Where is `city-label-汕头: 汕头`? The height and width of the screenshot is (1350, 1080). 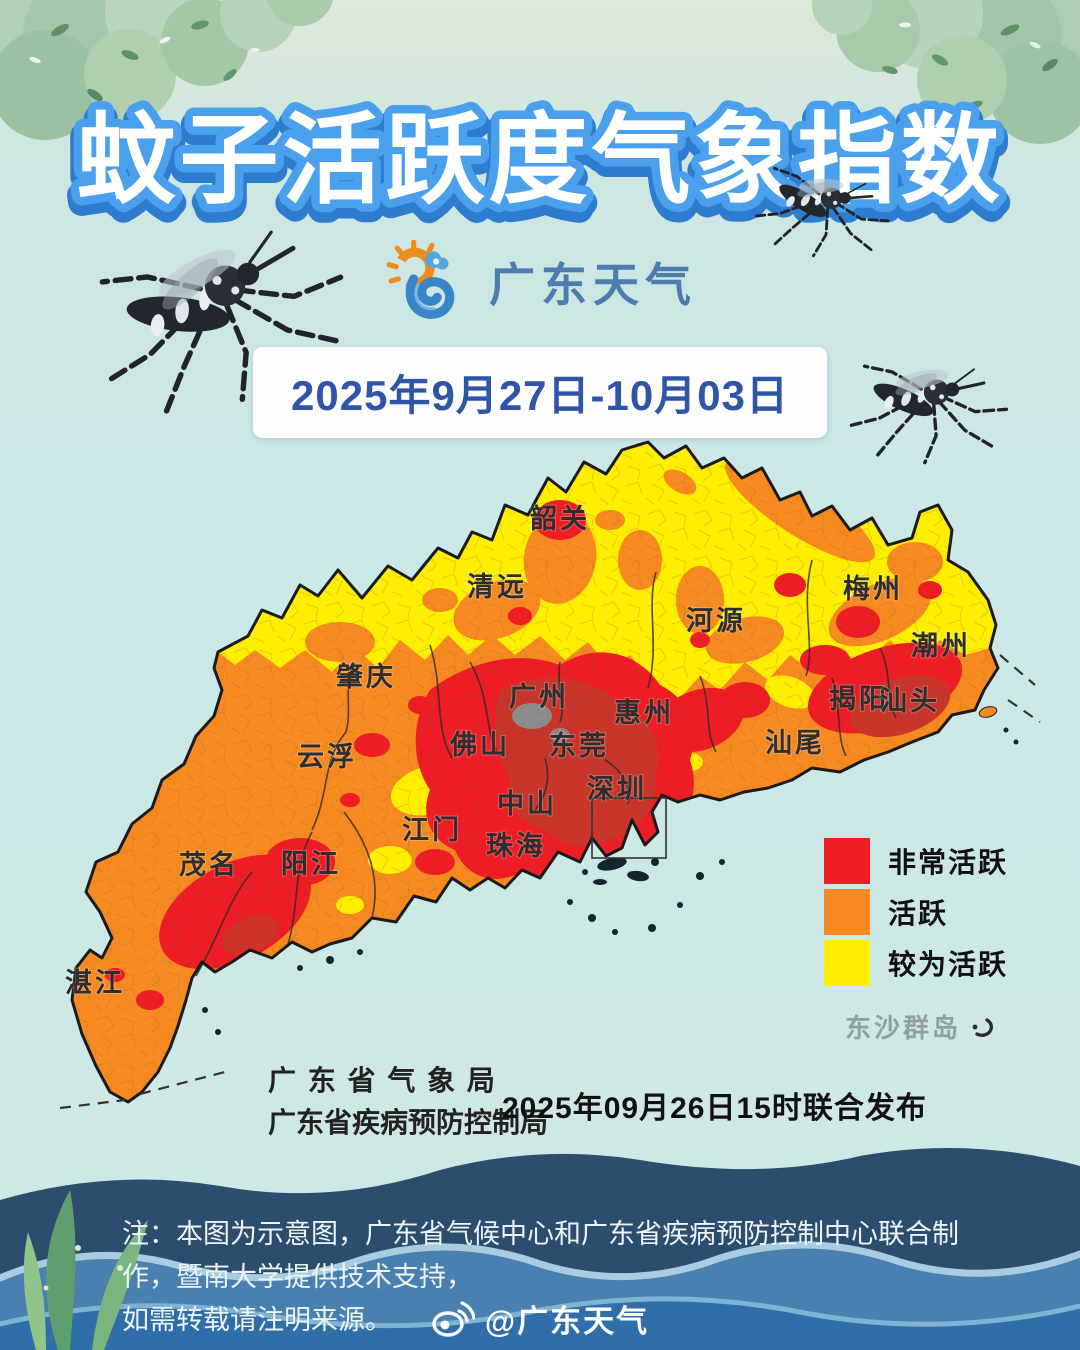
city-label-汕头: 汕头 is located at coordinates (910, 701).